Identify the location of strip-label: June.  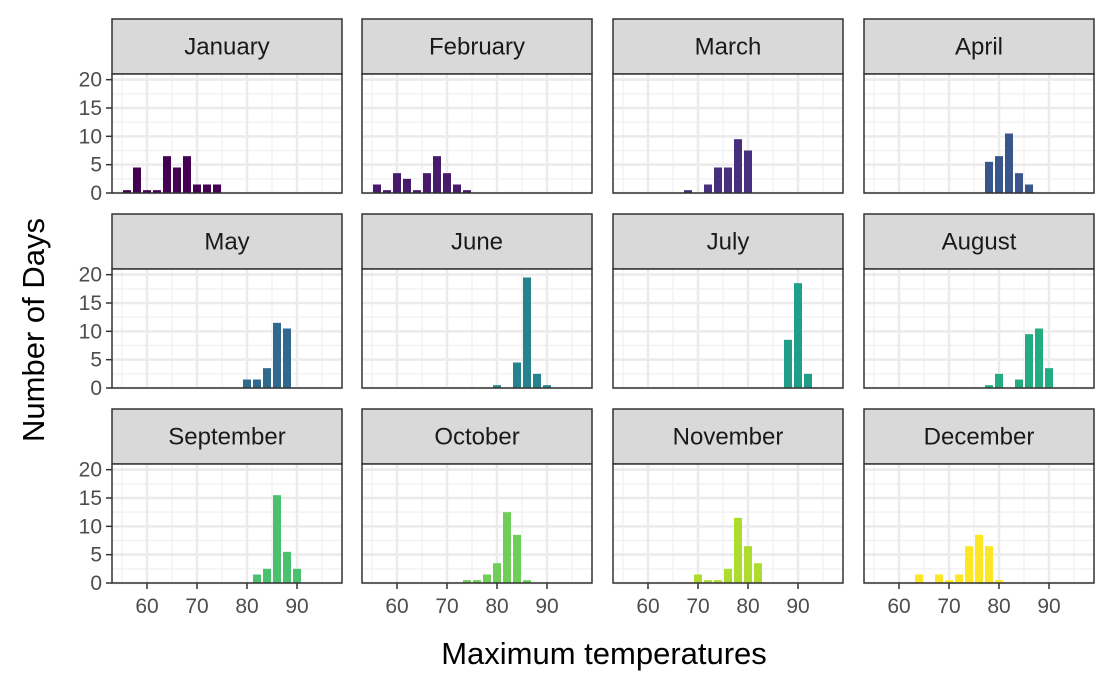
(477, 242).